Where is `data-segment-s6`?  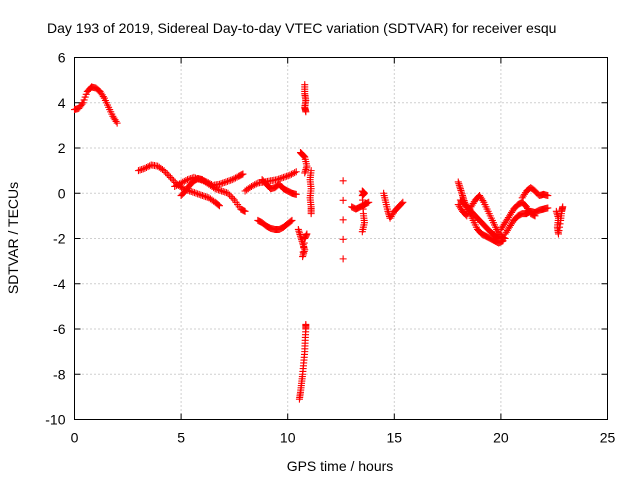
data-segment-s6 is located at coordinates (279, 187).